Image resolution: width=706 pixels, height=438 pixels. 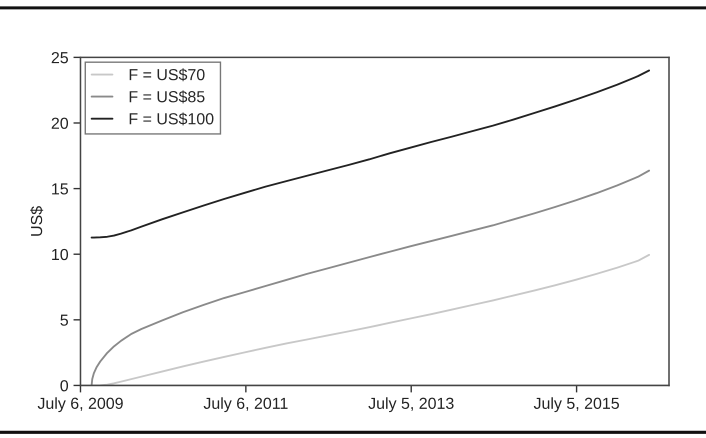 I want to click on legend-label: F = US$85, so click(x=167, y=97).